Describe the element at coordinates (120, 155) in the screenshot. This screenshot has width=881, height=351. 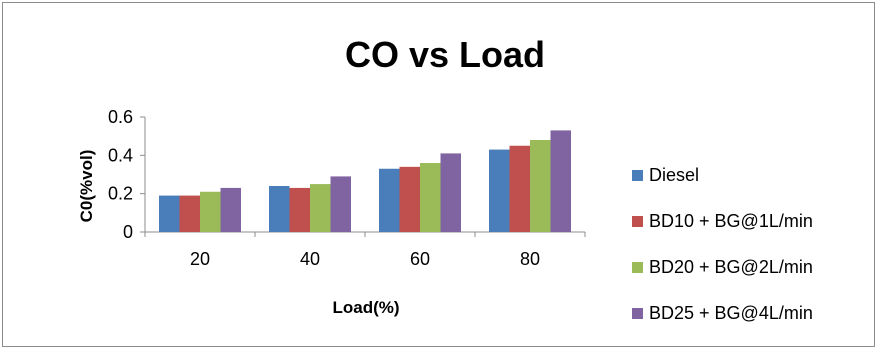
I see `y-tick-label: 0.4` at that location.